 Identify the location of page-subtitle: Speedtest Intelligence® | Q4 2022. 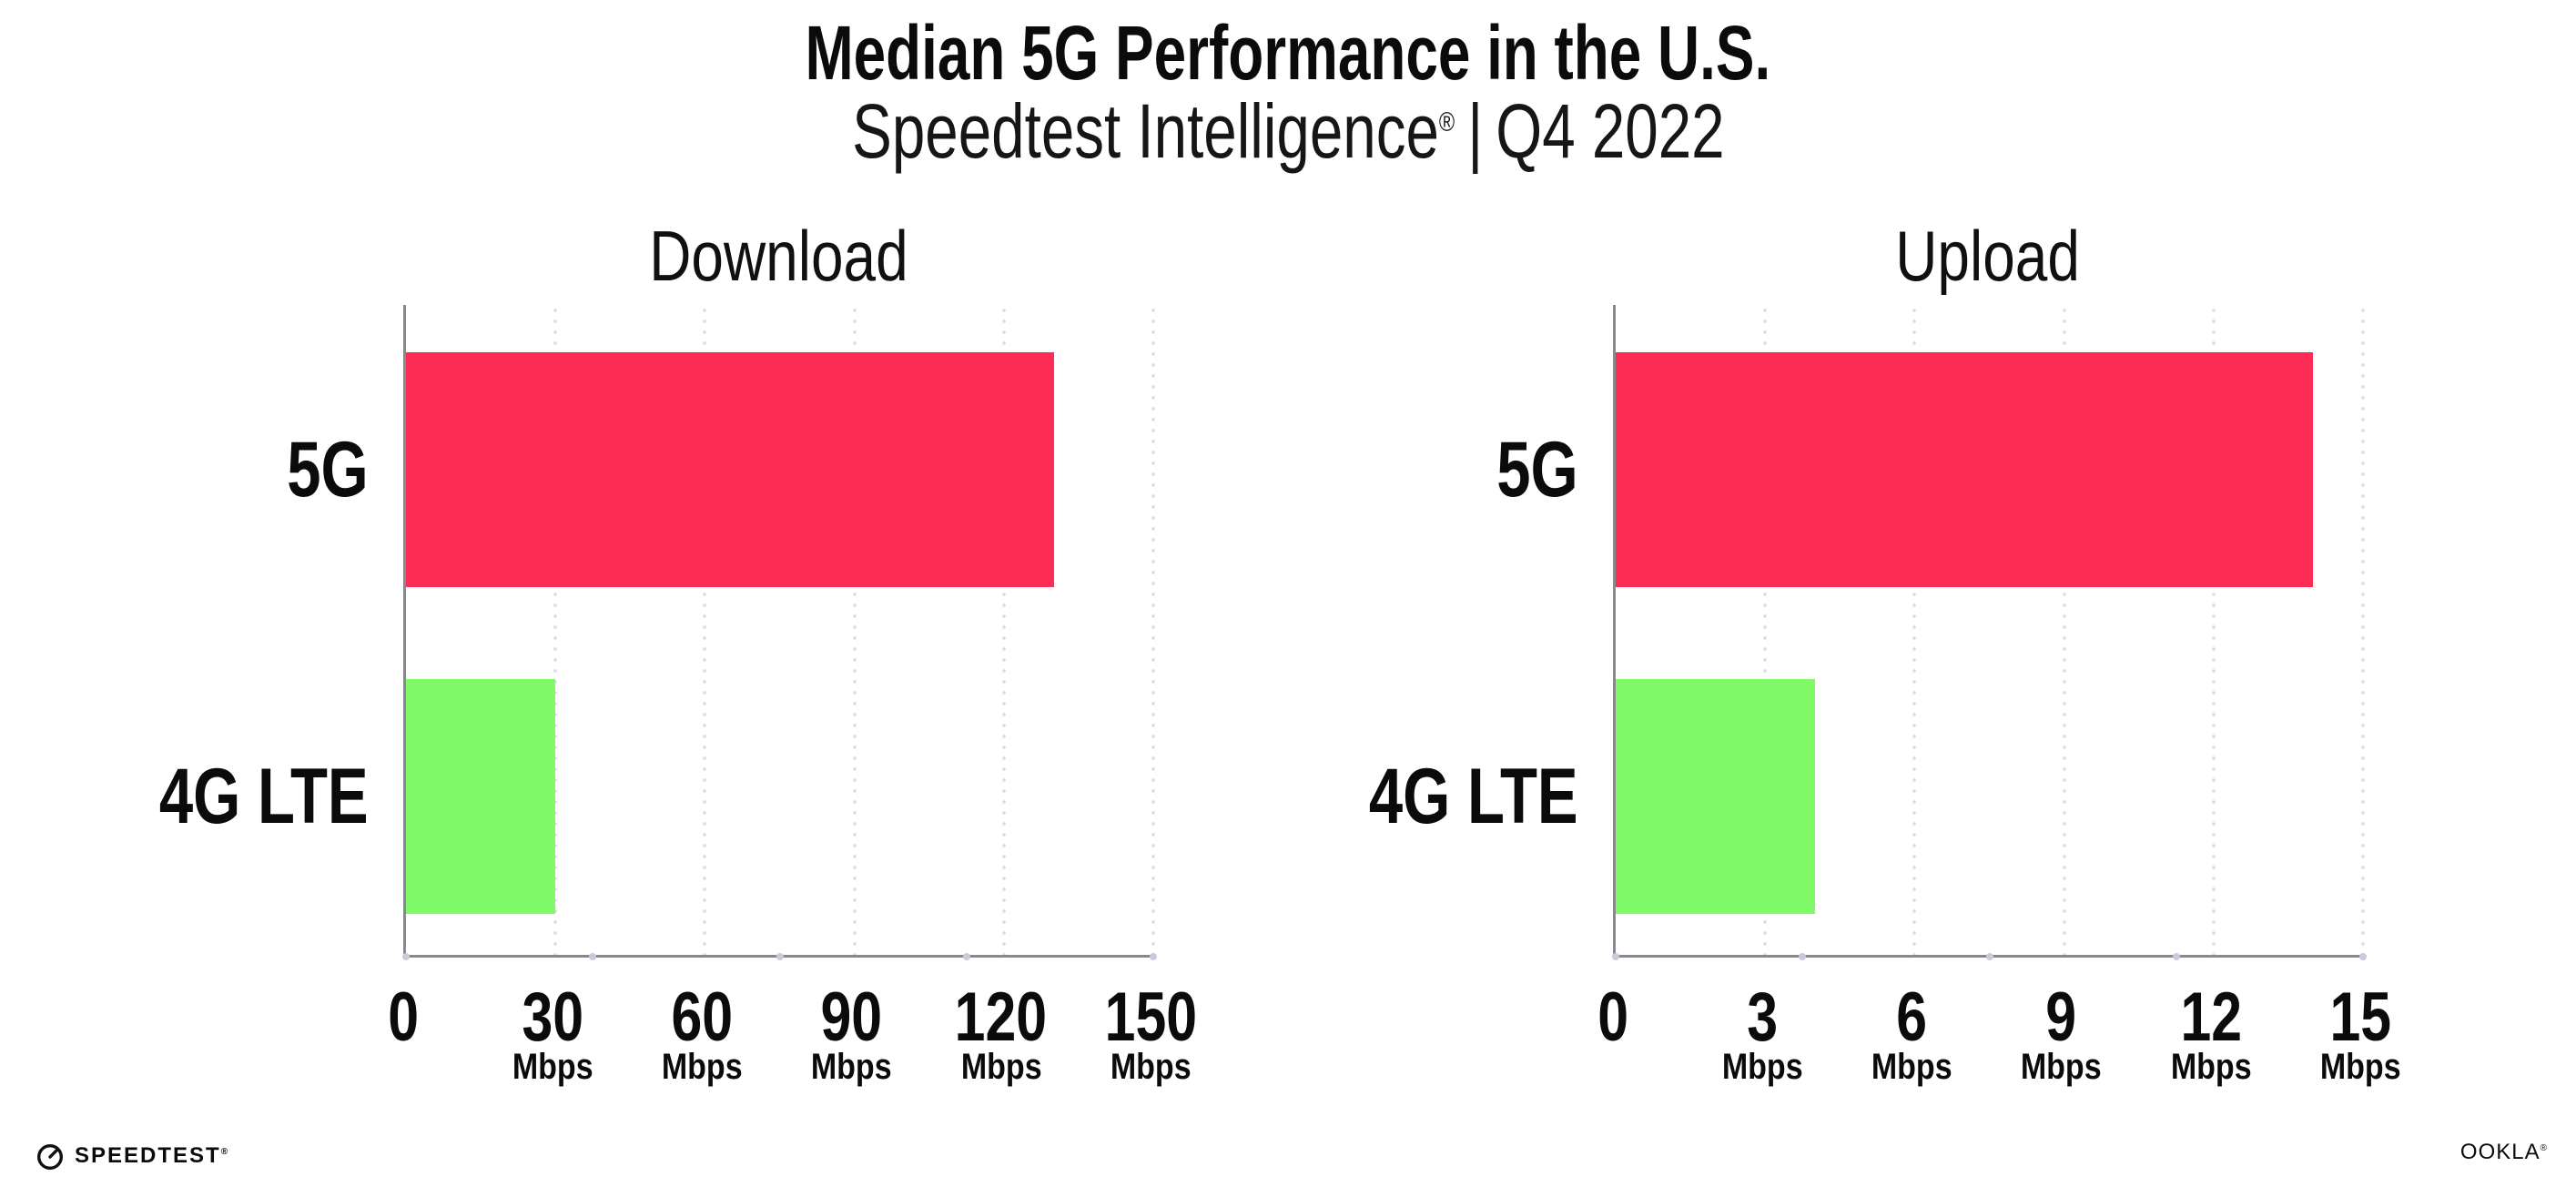
(1288, 132).